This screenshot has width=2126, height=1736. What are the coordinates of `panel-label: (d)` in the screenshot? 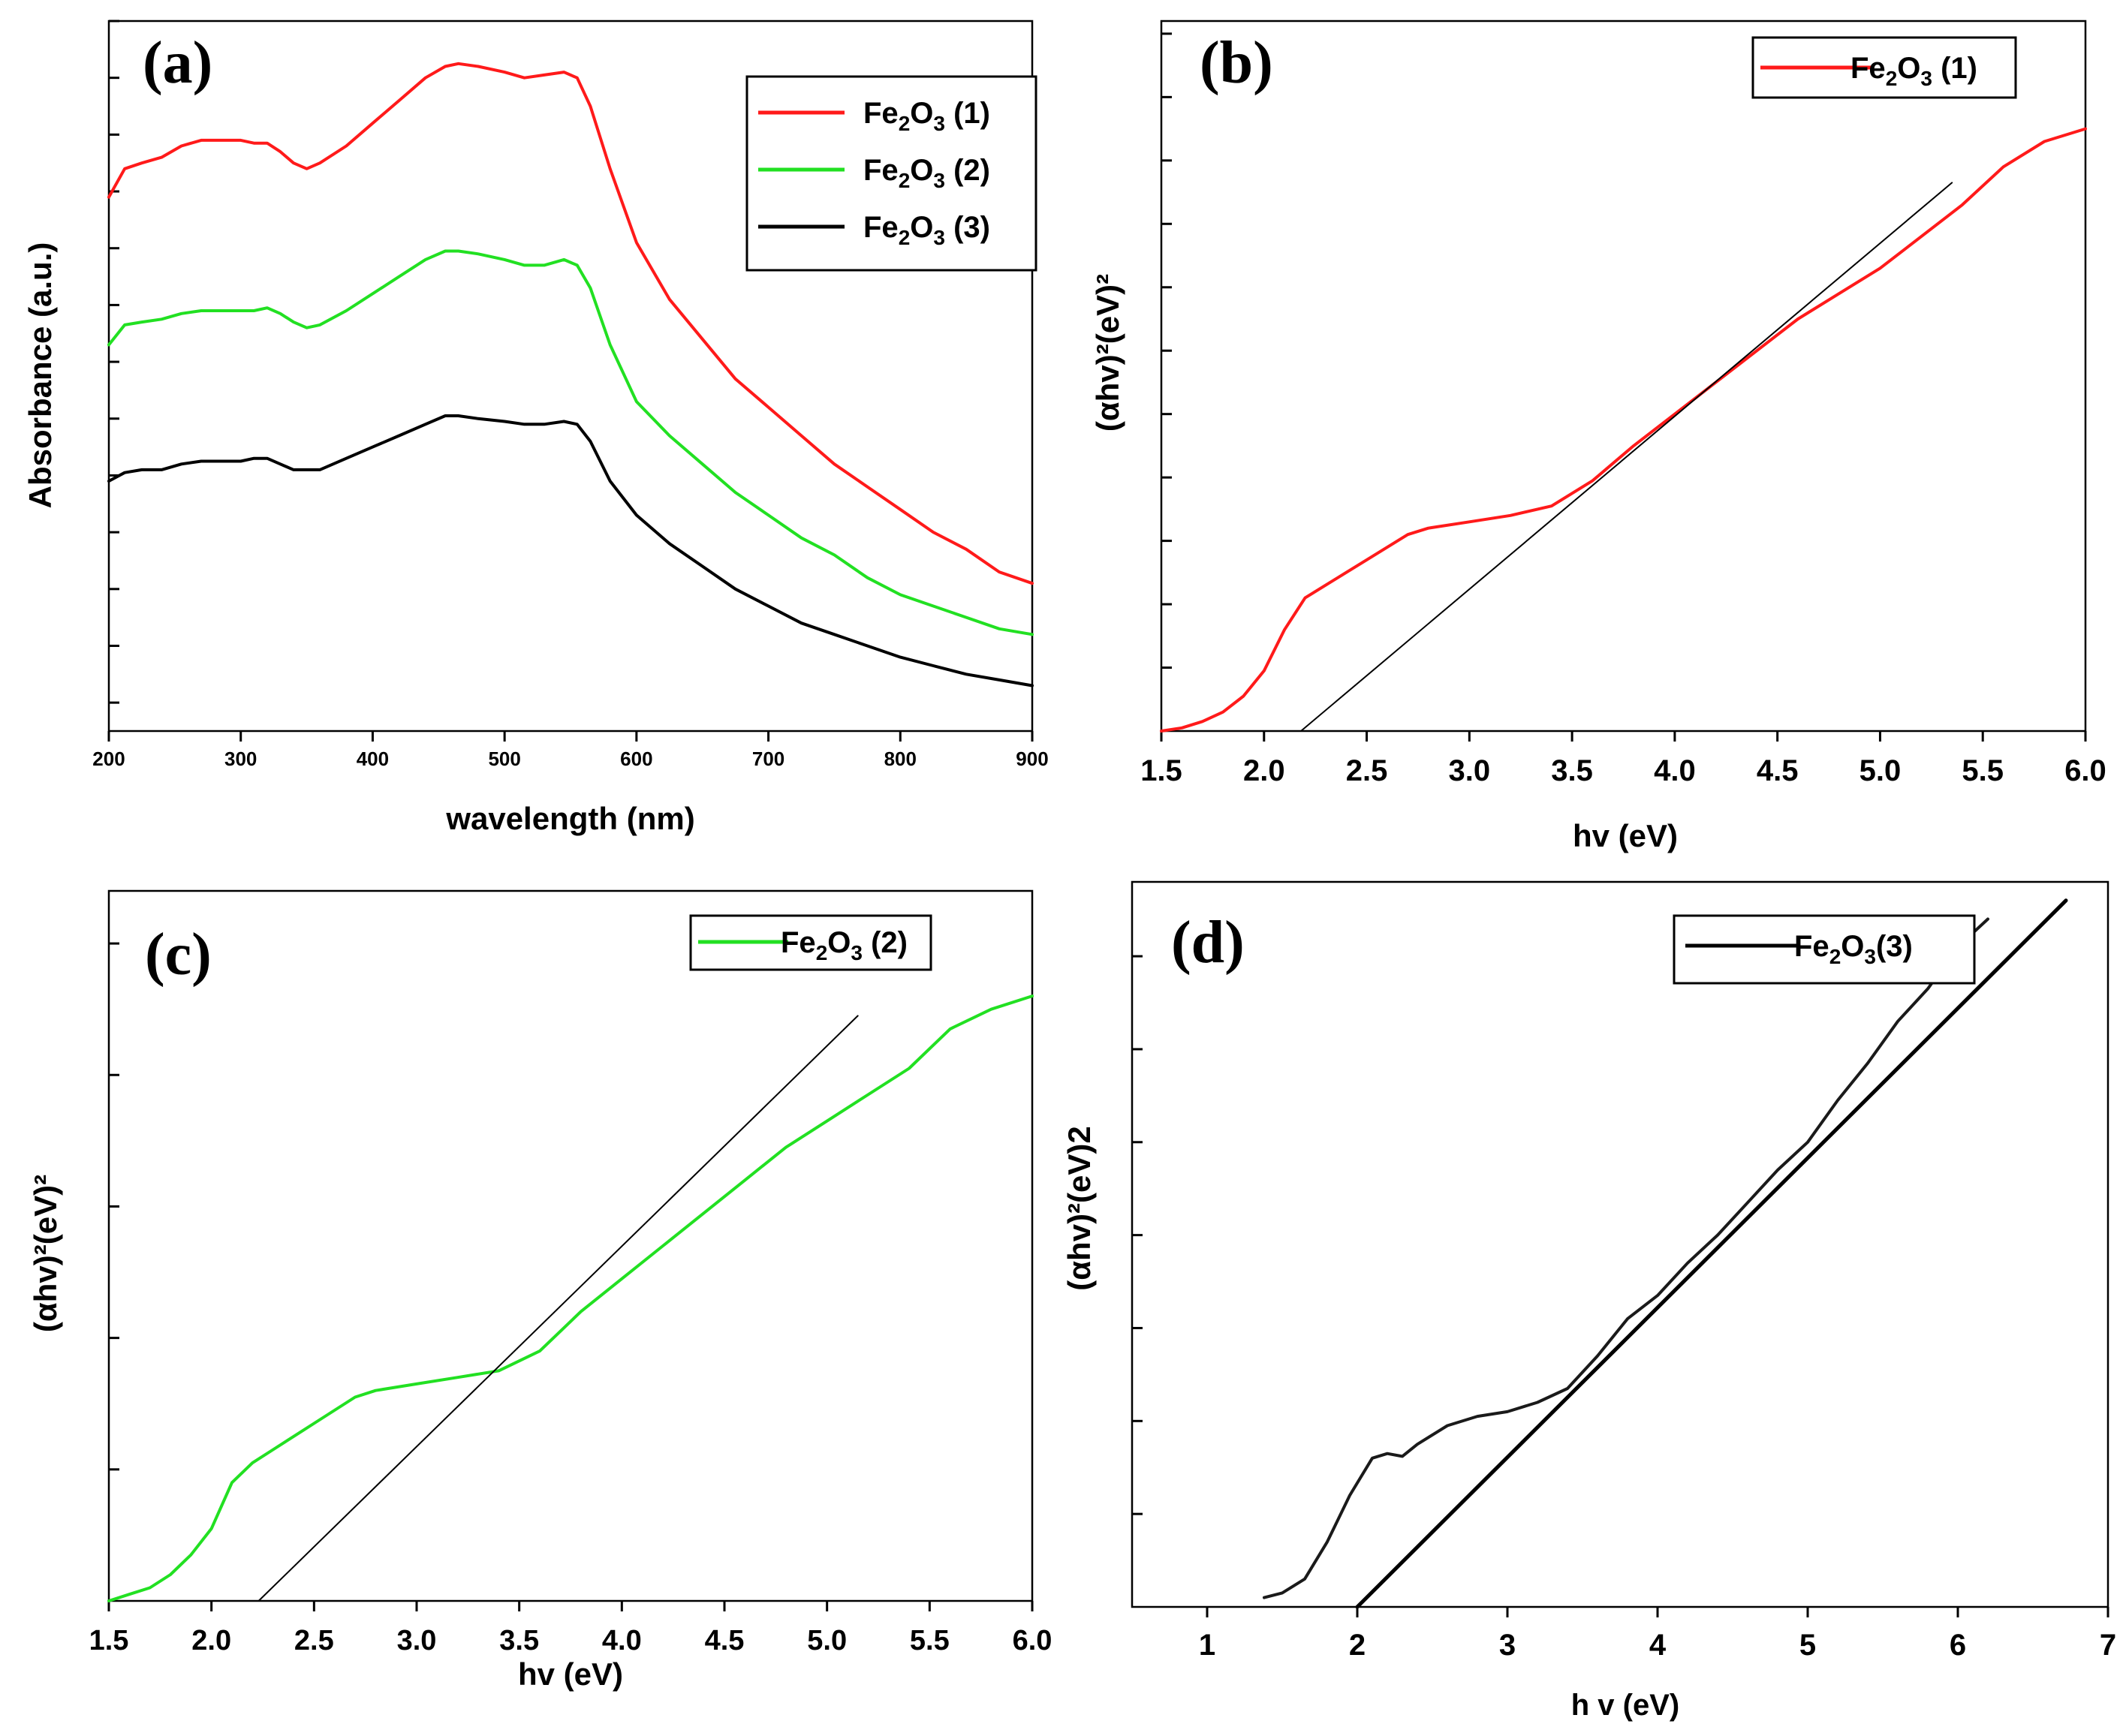 It's located at (1208, 943).